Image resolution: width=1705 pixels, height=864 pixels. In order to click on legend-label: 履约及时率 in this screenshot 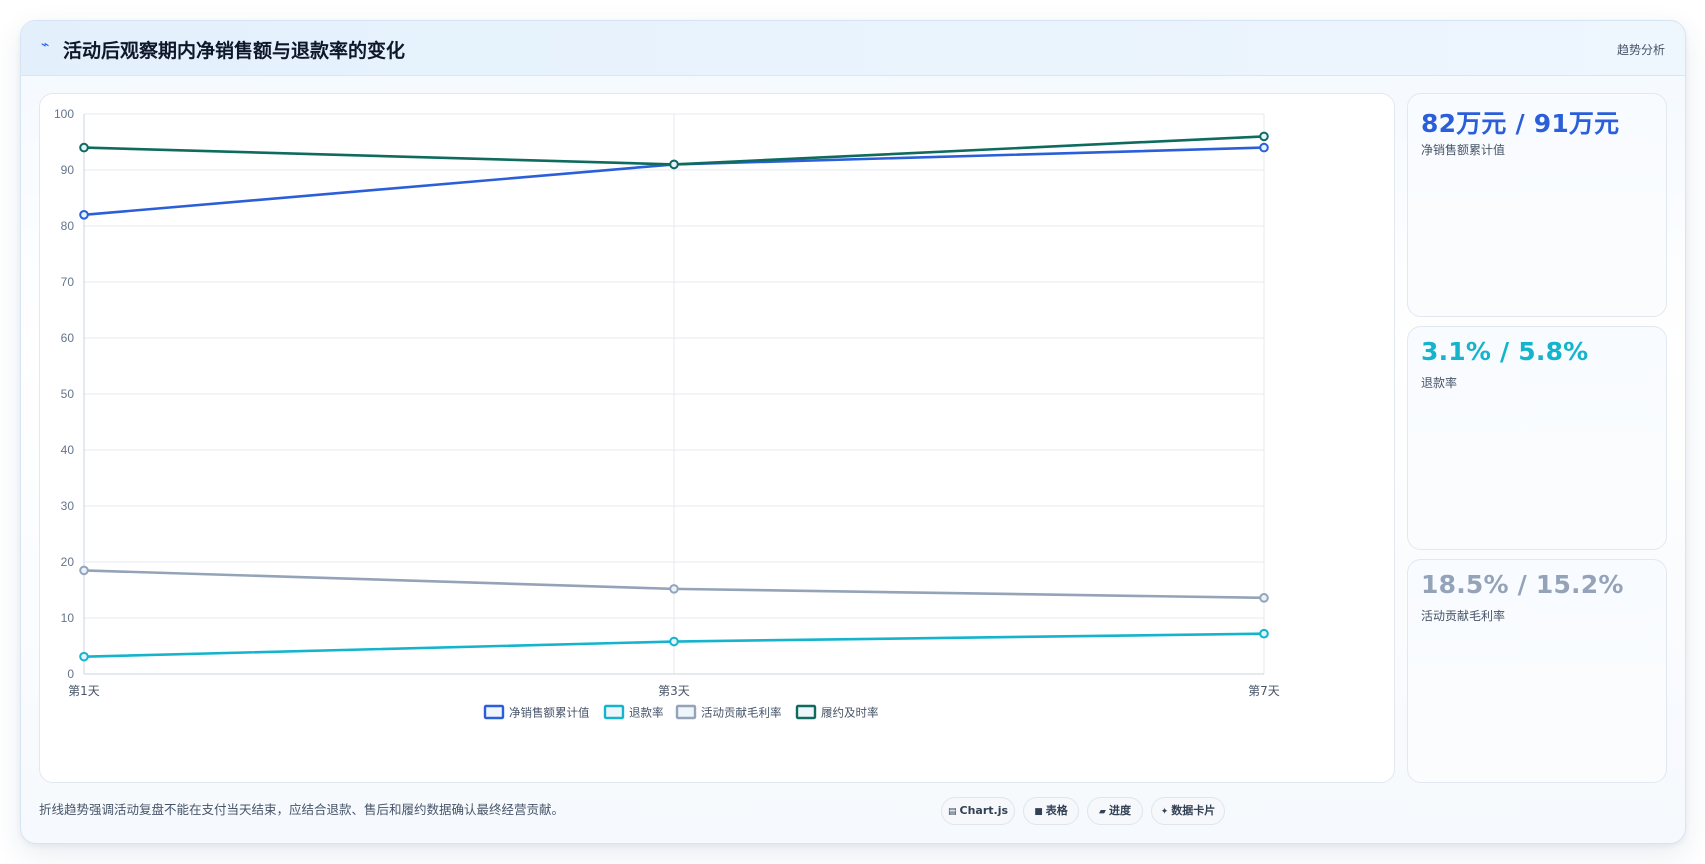, I will do `click(850, 713)`.